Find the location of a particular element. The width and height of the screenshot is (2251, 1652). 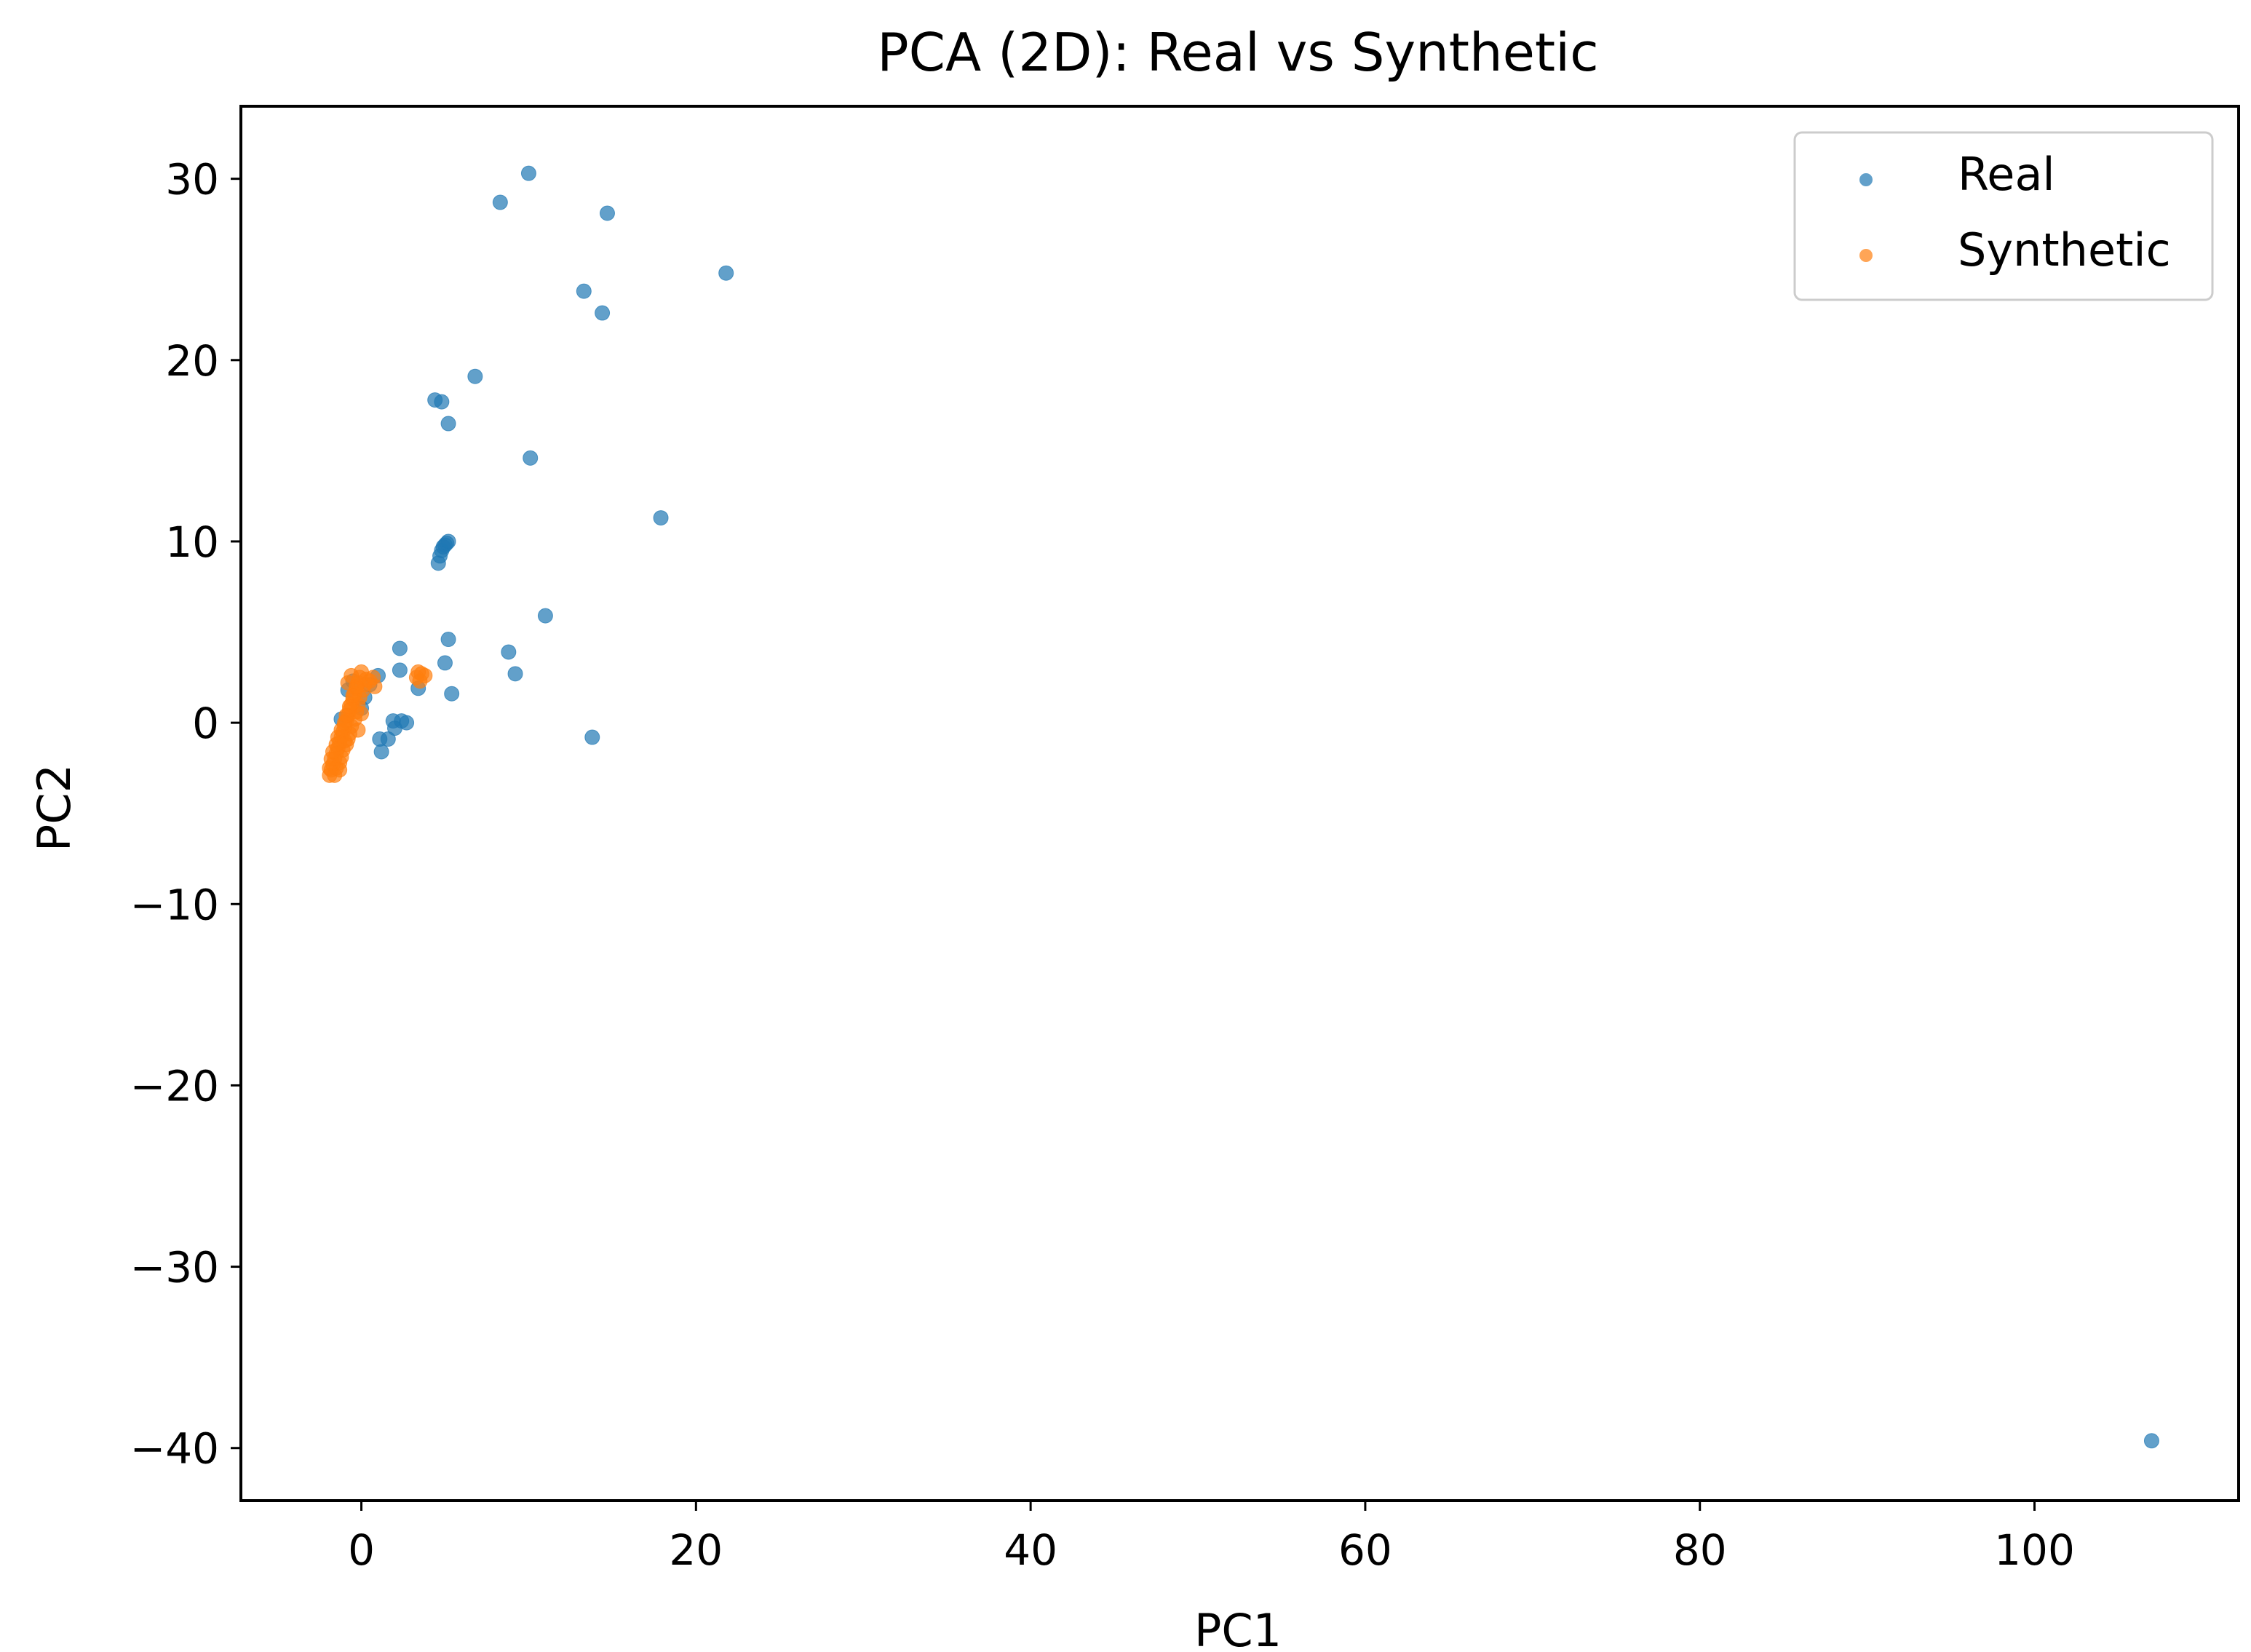

legend-label-real: Real is located at coordinates (2006, 174).